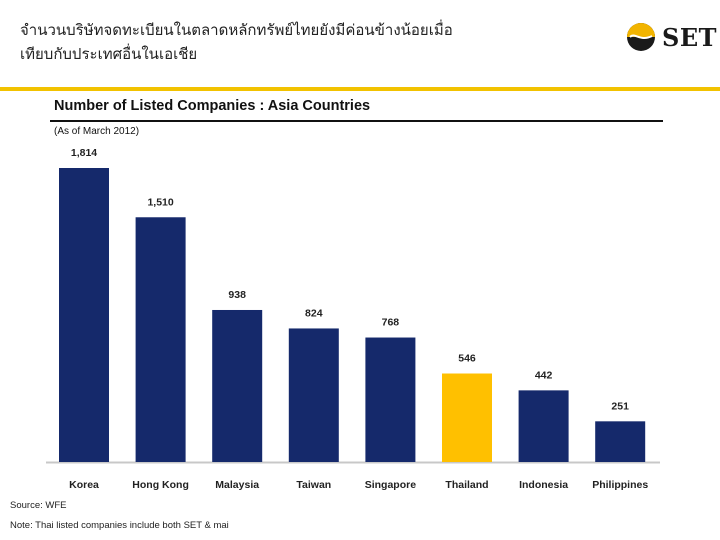  What do you see at coordinates (466, 485) in the screenshot?
I see `category-label: Thailand` at bounding box center [466, 485].